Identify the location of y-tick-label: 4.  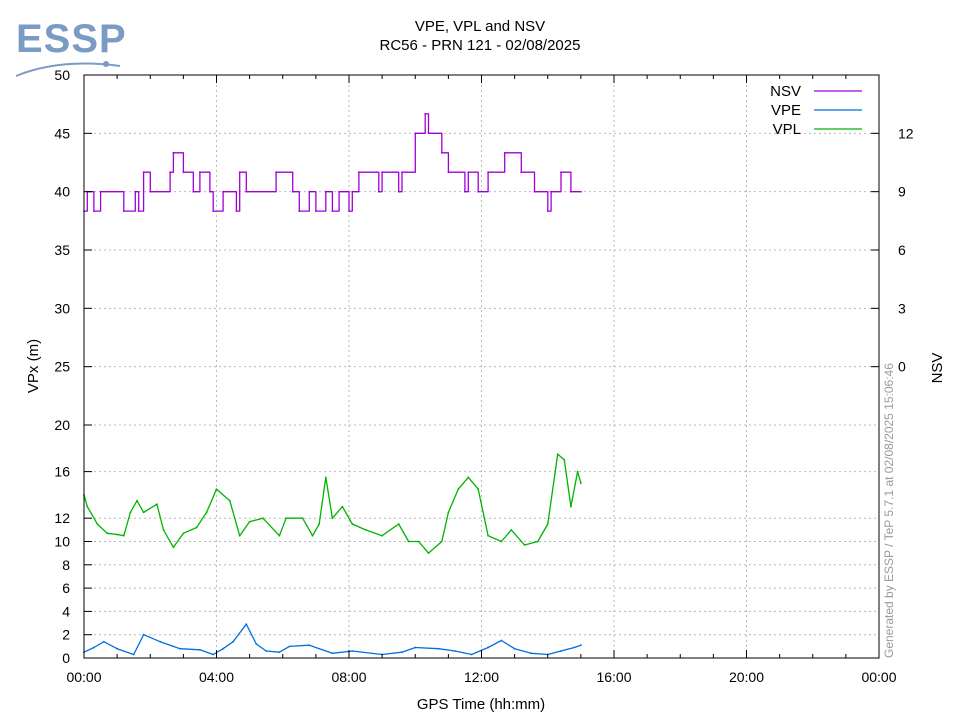
(66, 611).